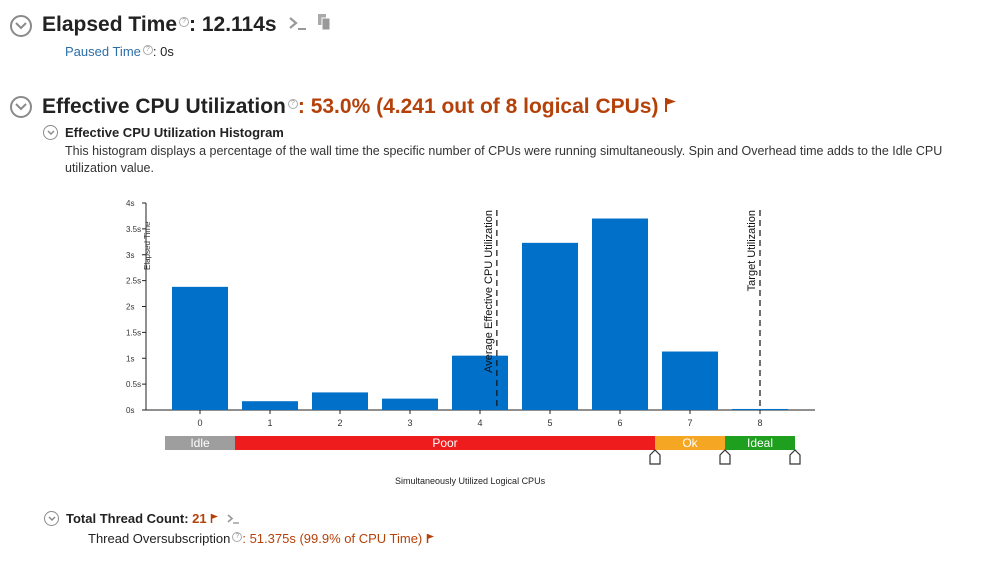  I want to click on y-tick-label: 0.5s, so click(133, 384).